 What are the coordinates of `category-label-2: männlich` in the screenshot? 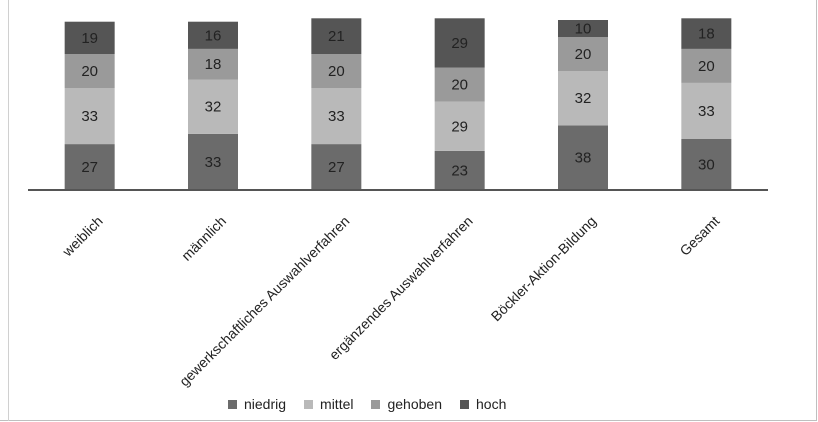 It's located at (203, 238).